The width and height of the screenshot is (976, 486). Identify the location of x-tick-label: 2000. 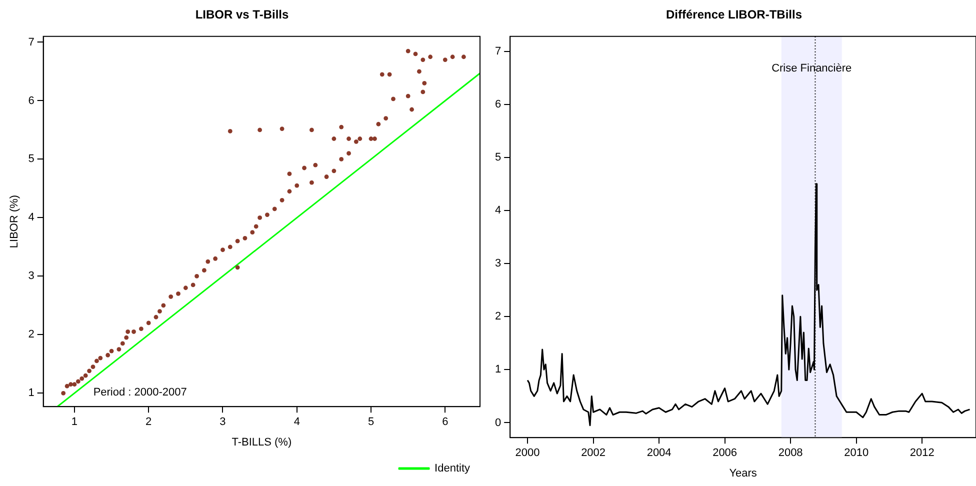
(527, 453).